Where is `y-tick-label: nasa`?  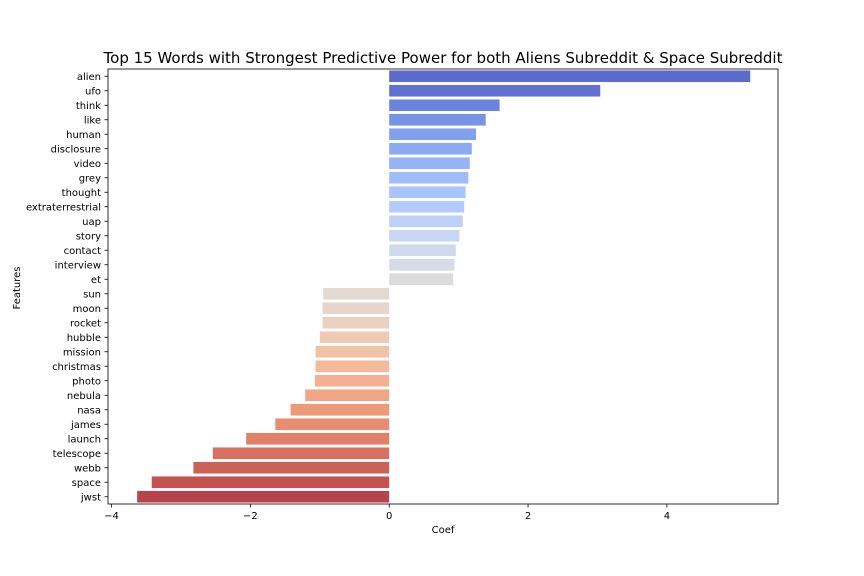
y-tick-label: nasa is located at coordinates (89, 410).